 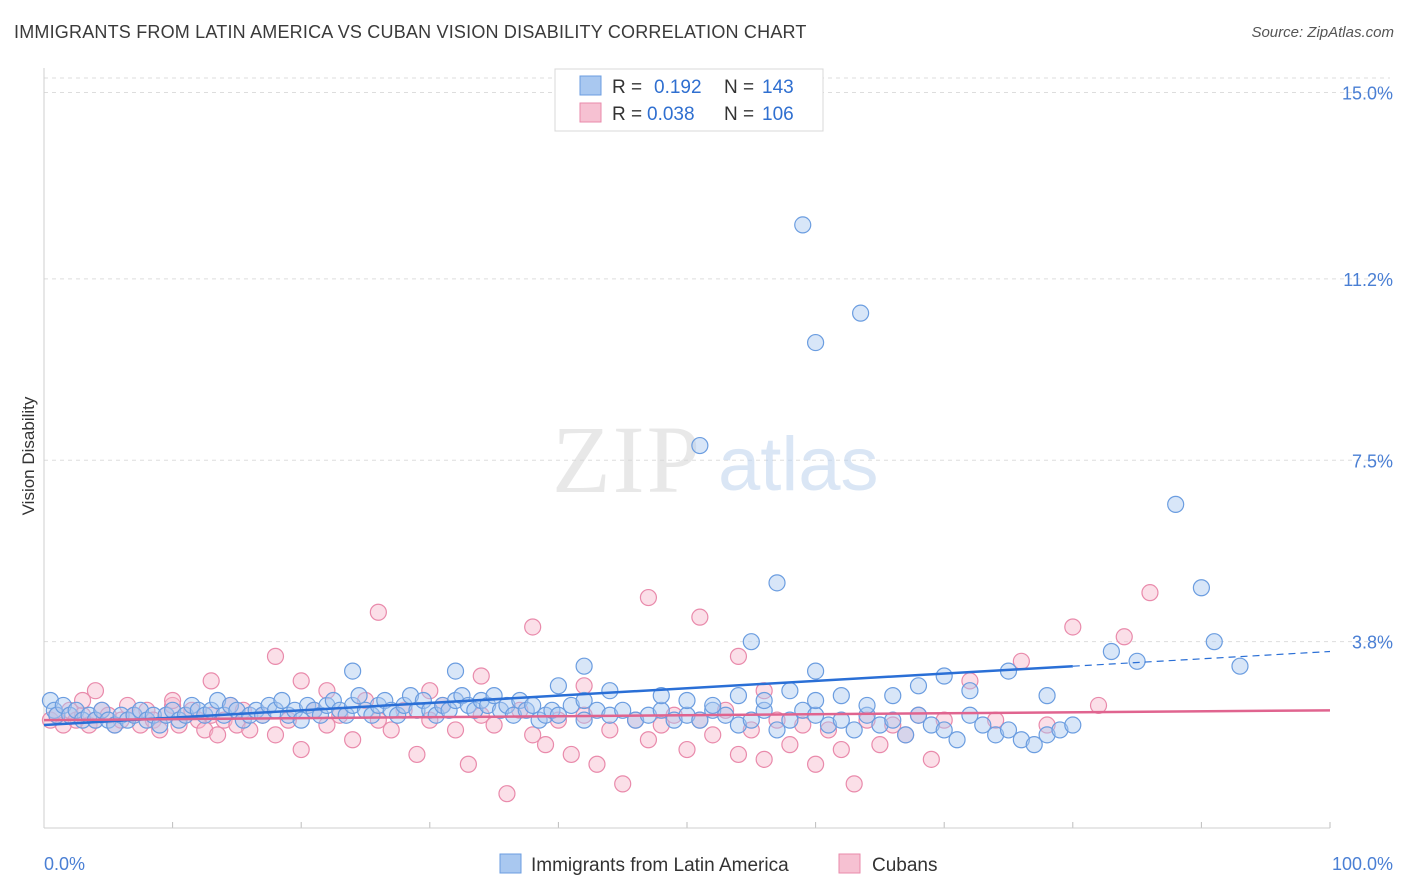 I want to click on legend-r-value-blue: 0.192, so click(x=678, y=87).